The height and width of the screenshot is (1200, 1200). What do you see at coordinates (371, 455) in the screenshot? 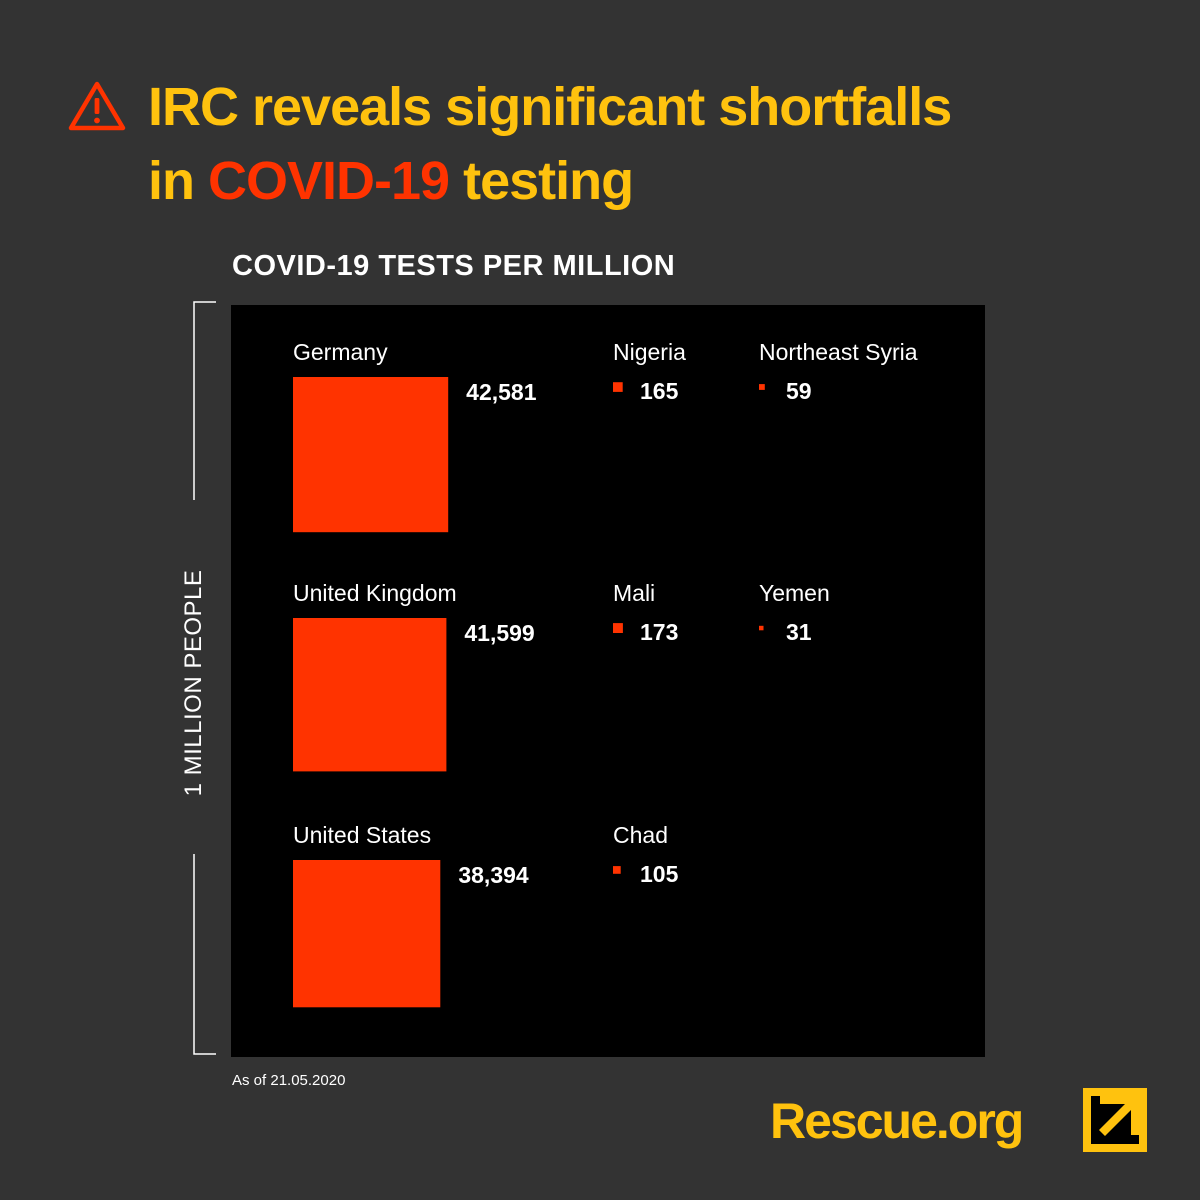
I see `bar-germany` at bounding box center [371, 455].